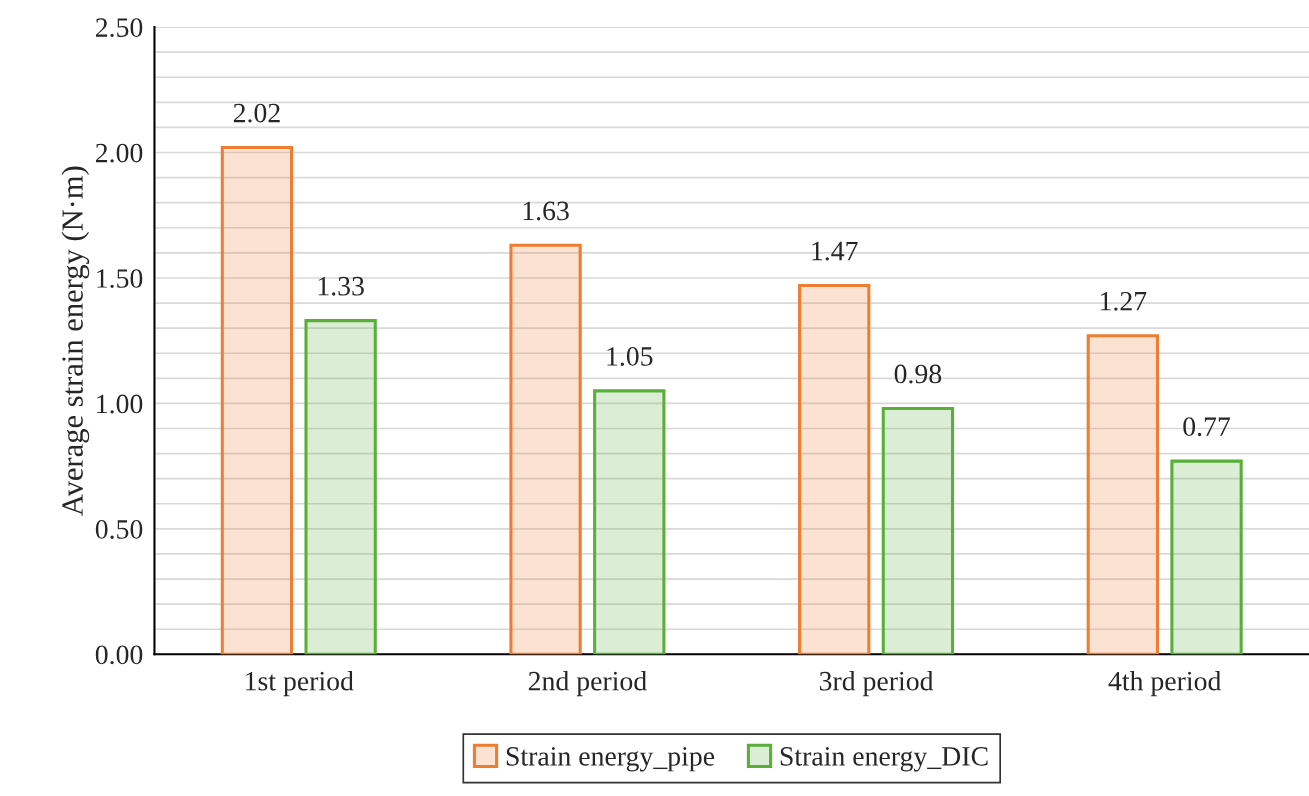 Image resolution: width=1309 pixels, height=796 pixels. Describe the element at coordinates (1207, 427) in the screenshot. I see `data-label: 0.77` at that location.